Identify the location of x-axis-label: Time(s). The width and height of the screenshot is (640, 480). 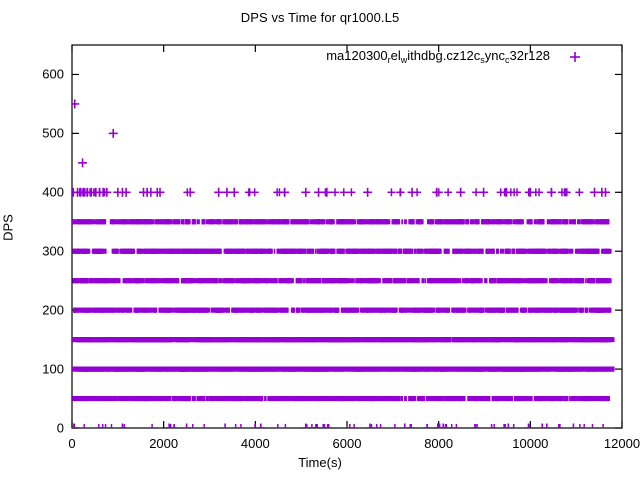
(320, 462).